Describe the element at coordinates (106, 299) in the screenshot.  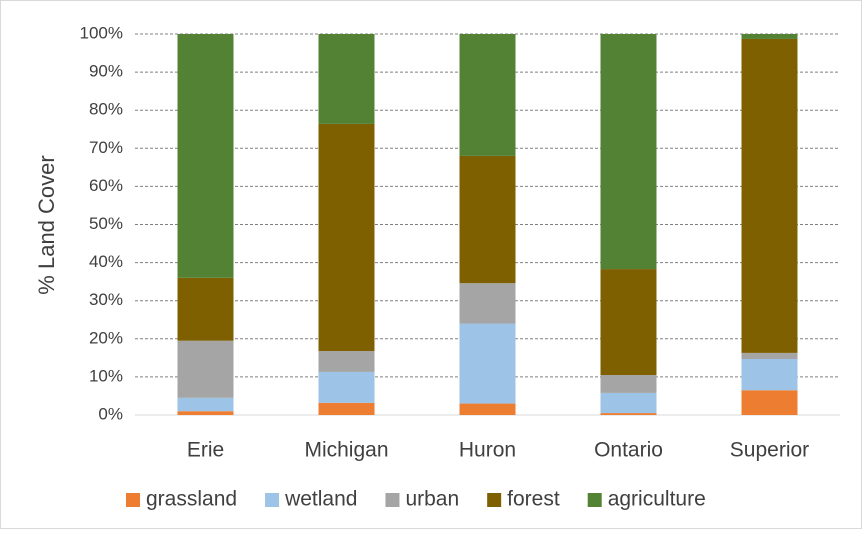
I see `y-tick-label: 30%` at that location.